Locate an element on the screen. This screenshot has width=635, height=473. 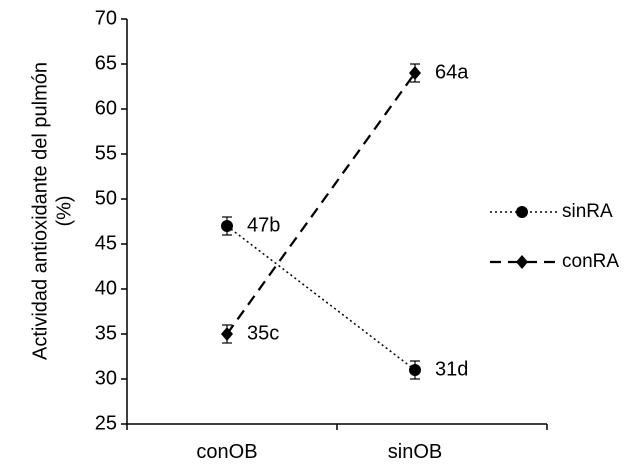
y-tick-label: 65 is located at coordinates (106, 63).